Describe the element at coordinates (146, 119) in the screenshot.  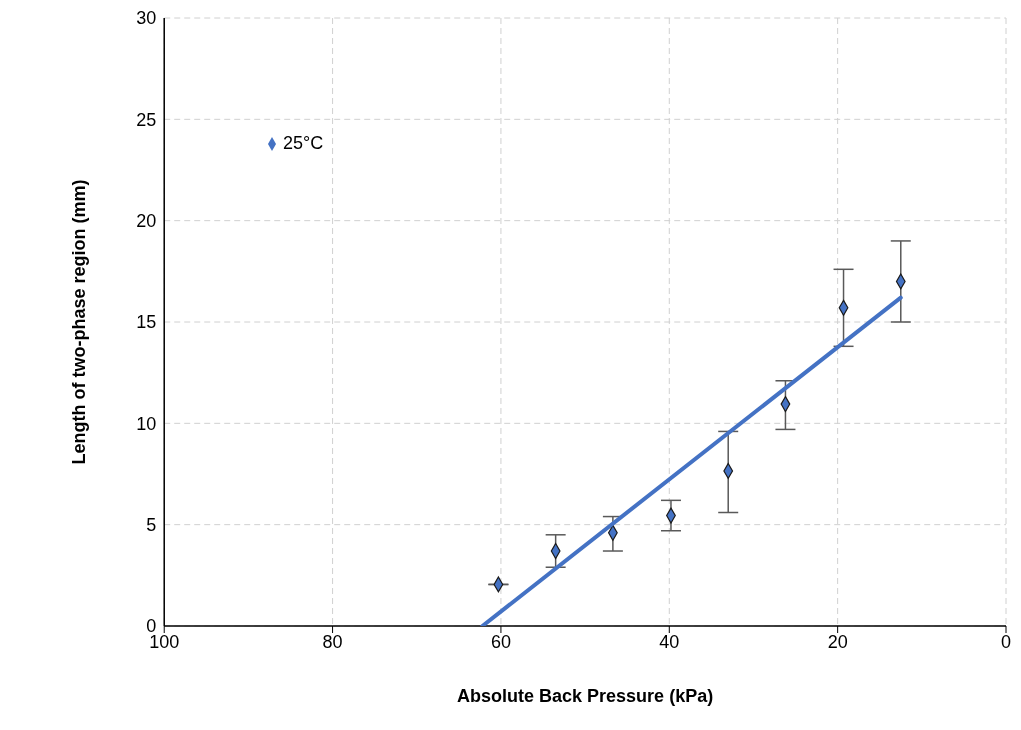
I see `y-tick-label: 25` at that location.